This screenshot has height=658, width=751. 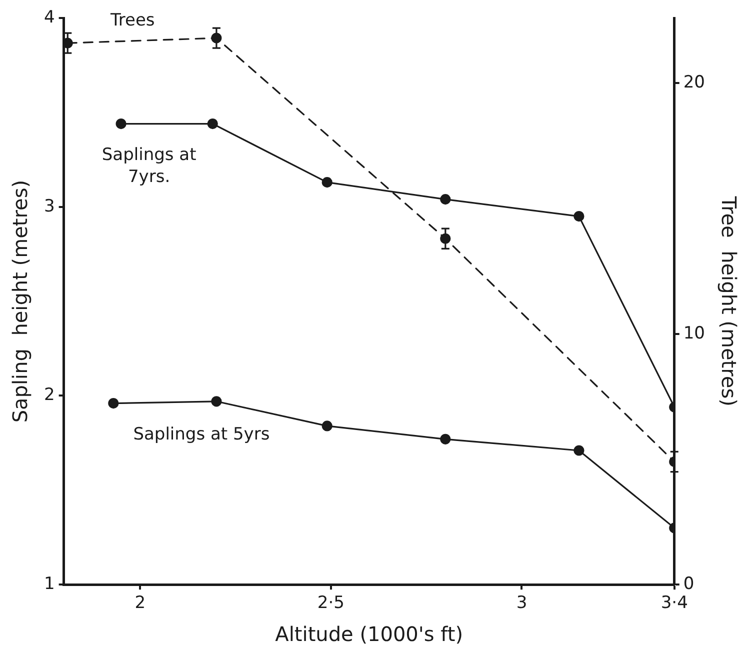 What do you see at coordinates (49, 395) in the screenshot?
I see `y-tick-label: 2` at bounding box center [49, 395].